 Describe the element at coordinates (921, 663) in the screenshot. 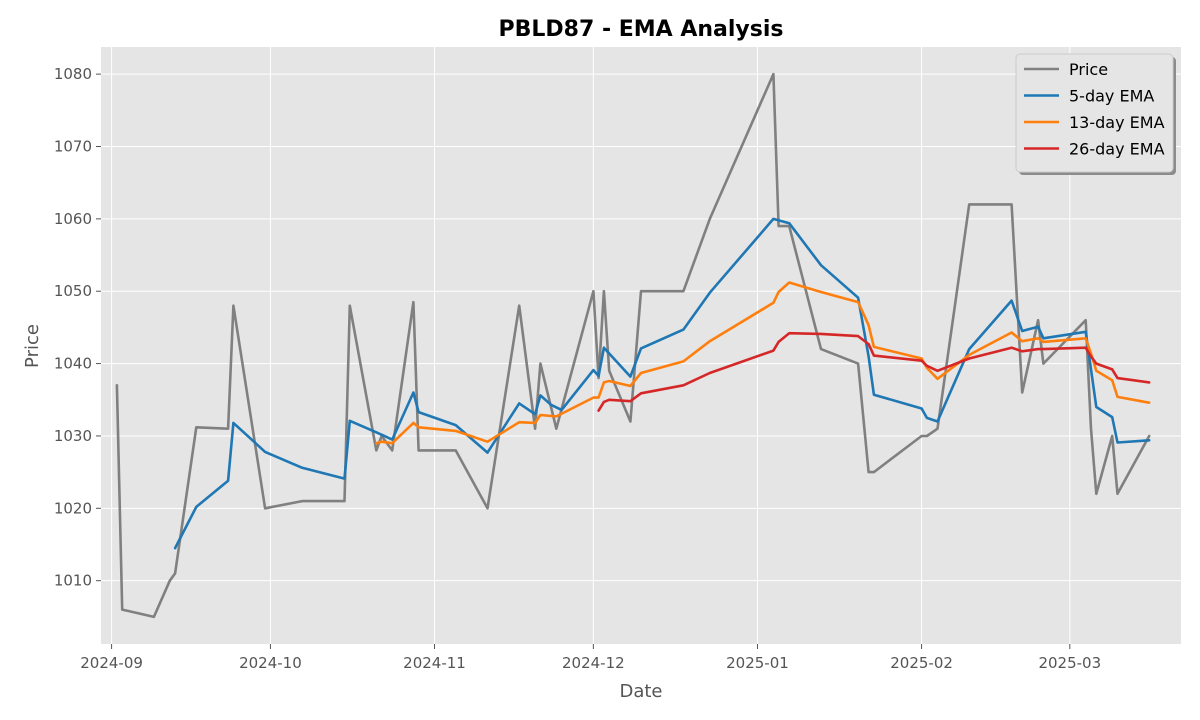

I see `x-tick-label: 2025-02` at that location.